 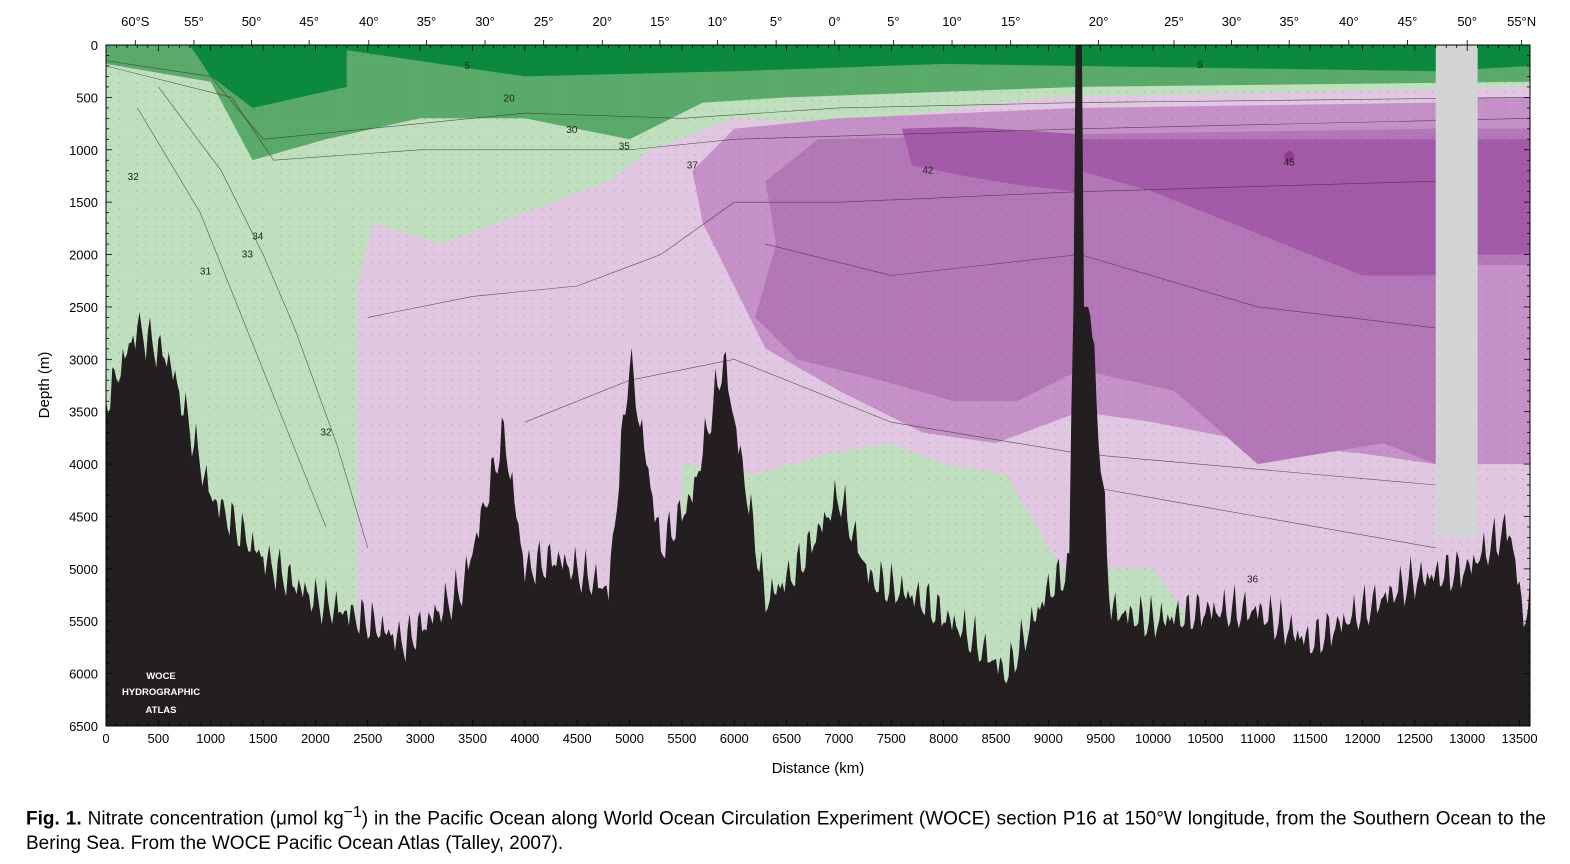 I want to click on x-tick-label: 8000, so click(x=943, y=738).